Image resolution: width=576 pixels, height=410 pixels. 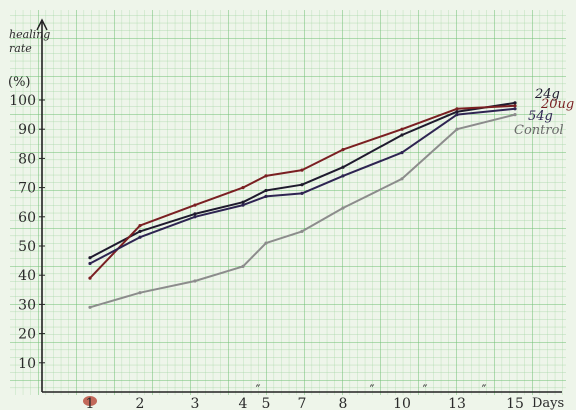 I want to click on y-axis-unit-label: (%), so click(x=19, y=82).